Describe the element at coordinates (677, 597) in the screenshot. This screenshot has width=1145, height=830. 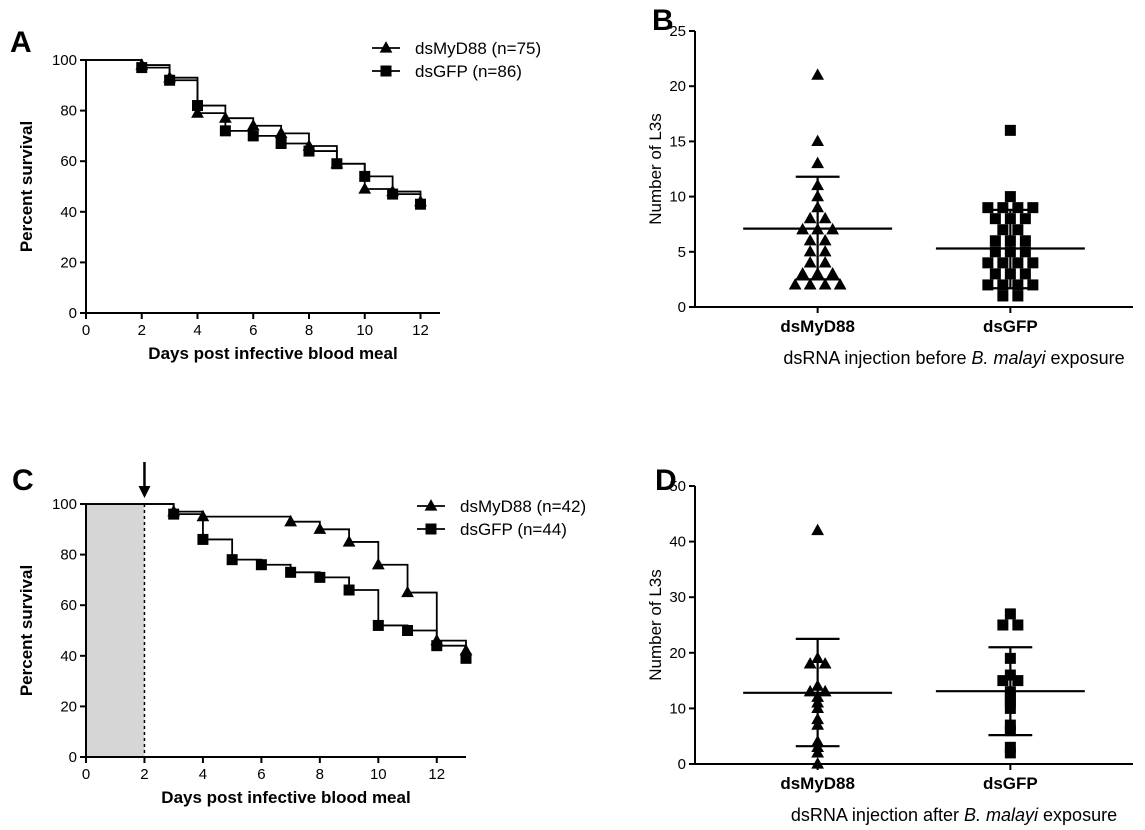
I see `y-tick-label: 30` at that location.